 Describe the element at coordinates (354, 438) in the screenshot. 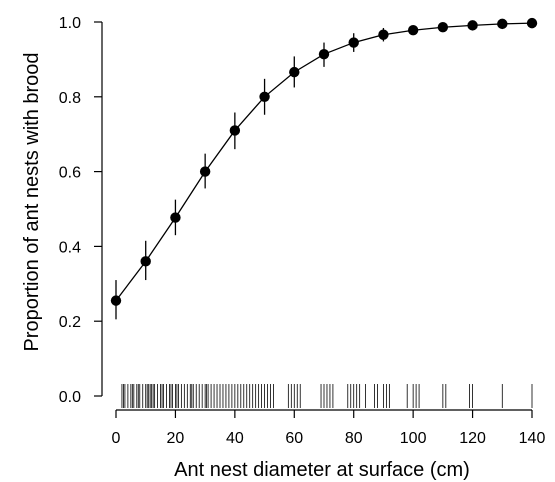

I see `x-tick-label: 80` at that location.